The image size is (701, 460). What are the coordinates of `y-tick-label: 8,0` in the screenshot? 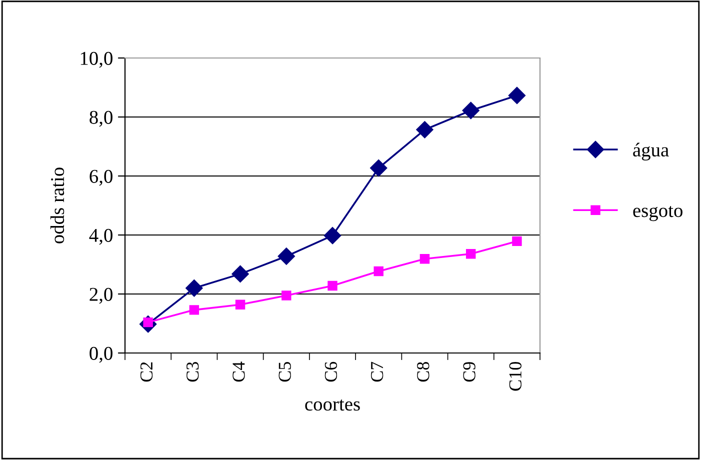 It's located at (101, 118).